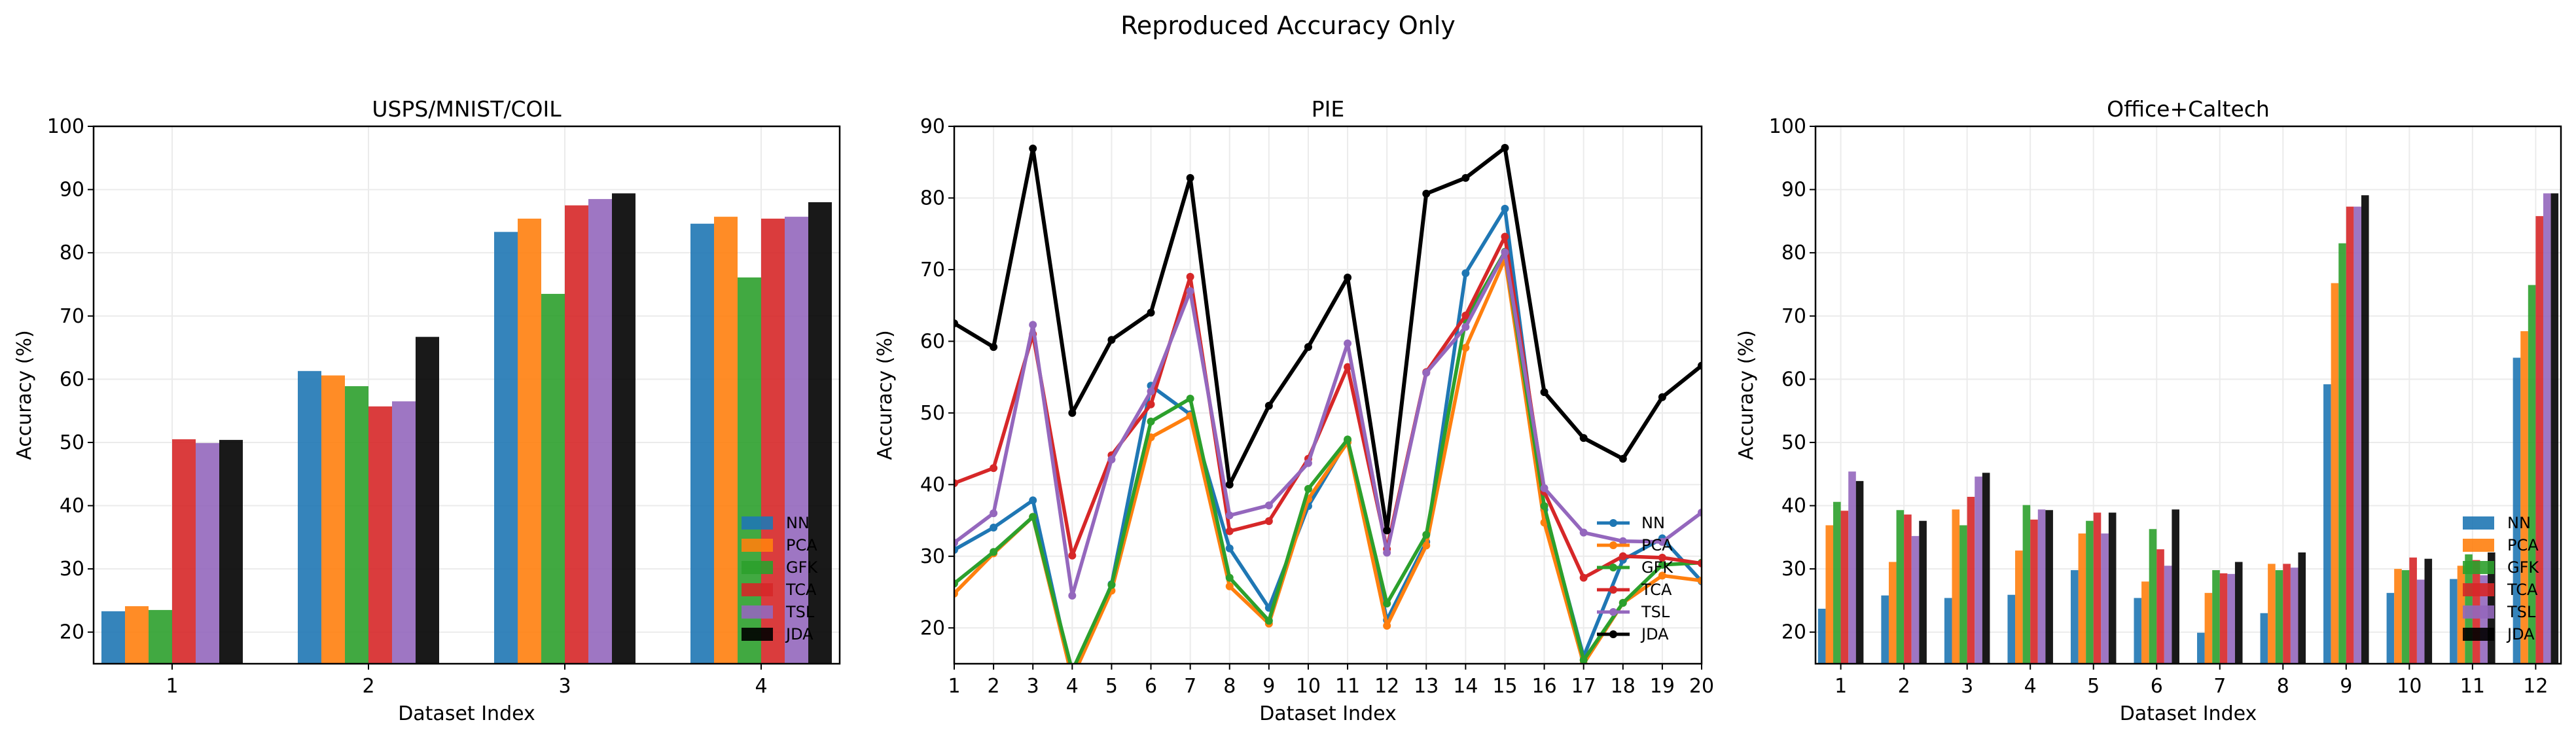 The width and height of the screenshot is (2576, 739). I want to click on y-tick-label: 70, so click(72, 316).